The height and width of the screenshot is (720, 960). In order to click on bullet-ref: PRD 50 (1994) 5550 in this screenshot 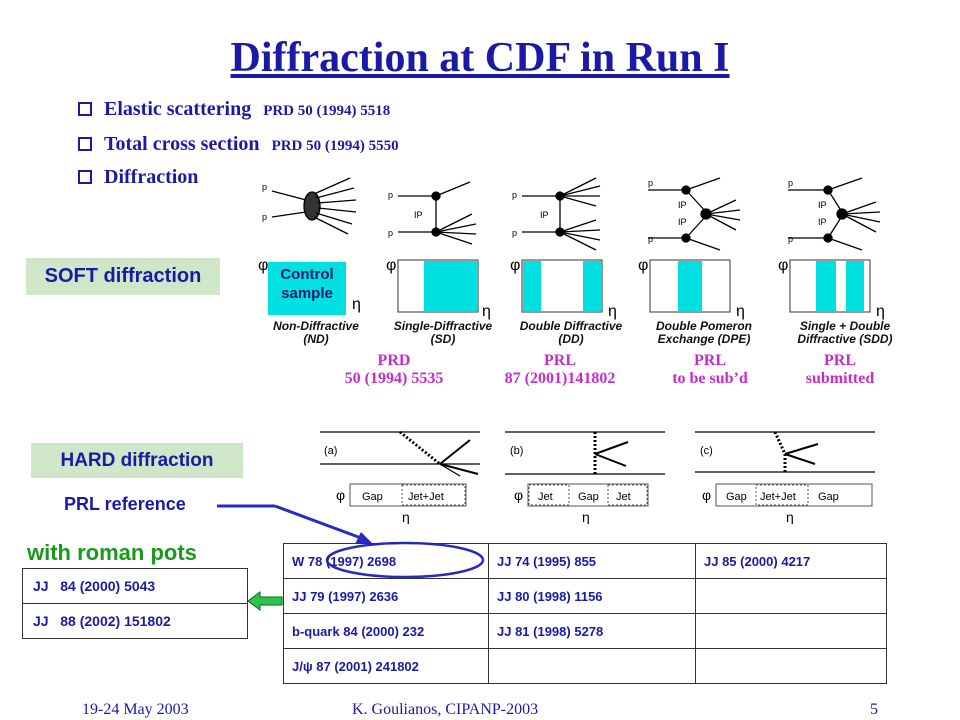, I will do `click(335, 146)`.